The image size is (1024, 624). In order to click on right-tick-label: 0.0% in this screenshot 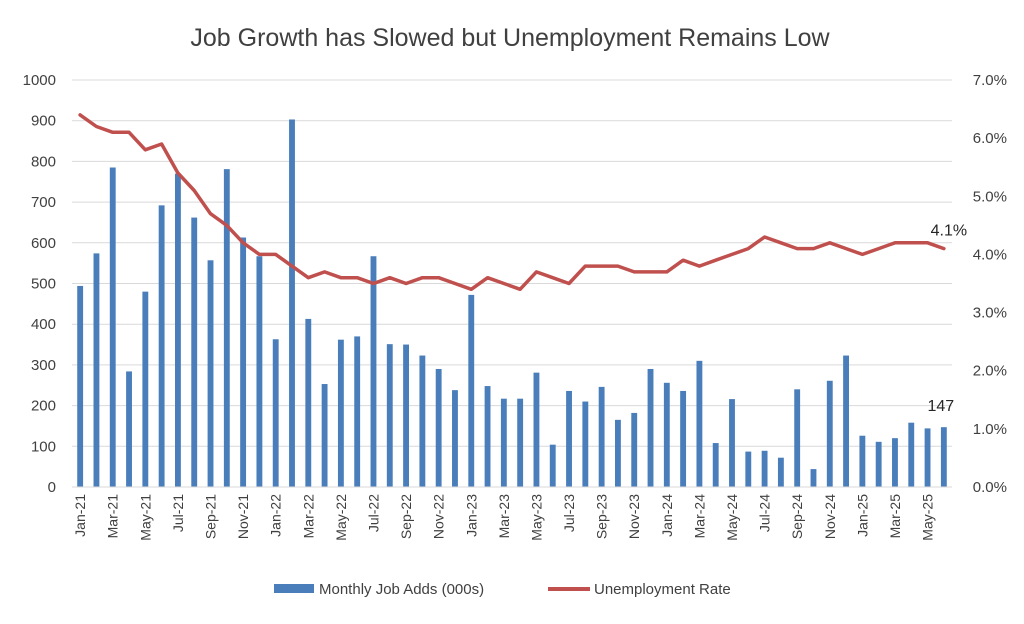, I will do `click(990, 487)`.